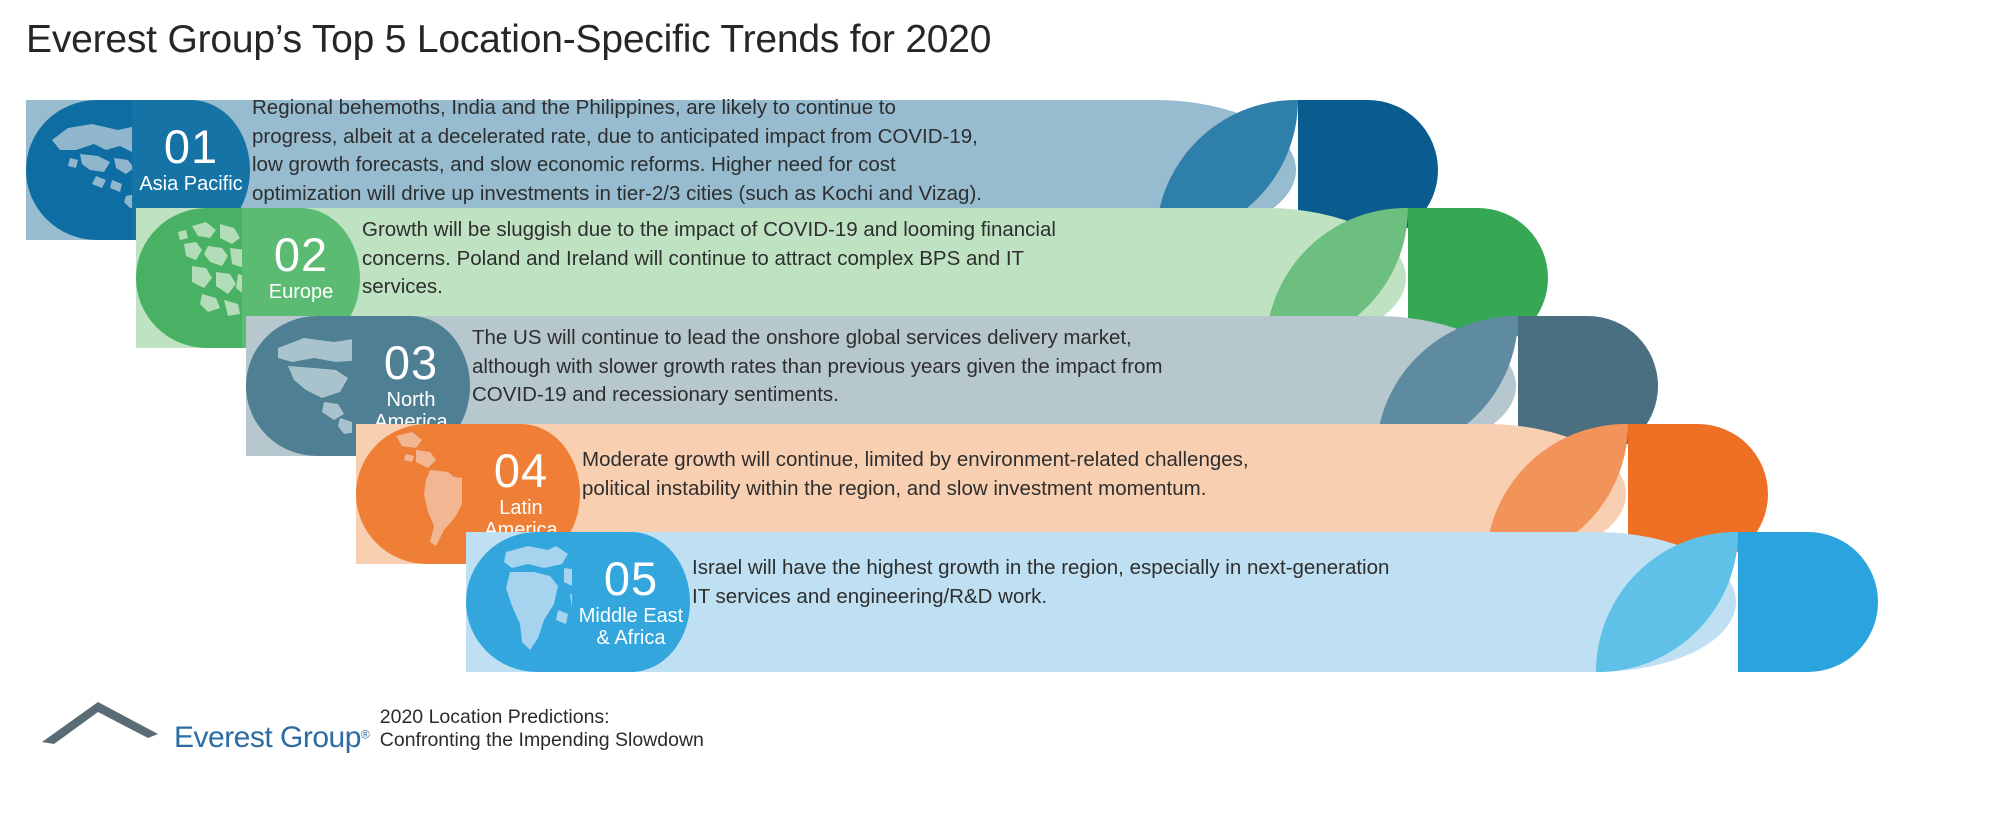  I want to click on row-number: 02, so click(301, 254).